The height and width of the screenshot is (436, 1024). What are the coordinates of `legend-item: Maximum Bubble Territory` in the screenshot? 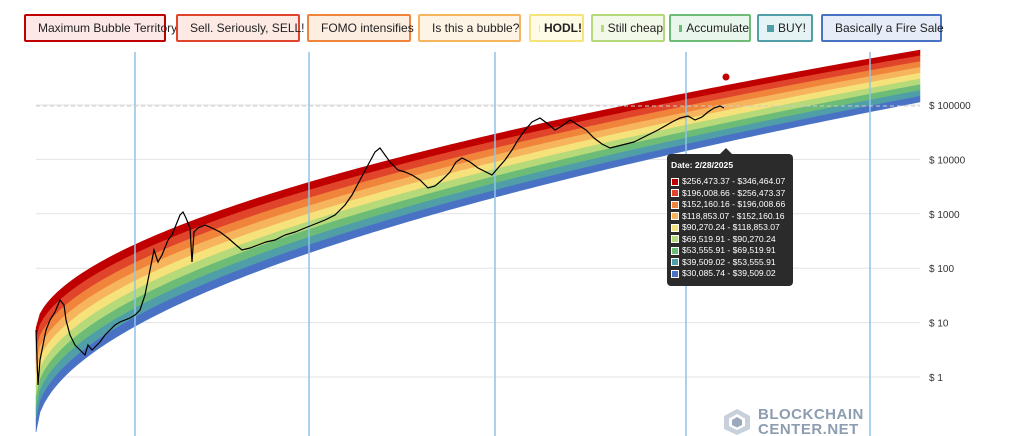 It's located at (100, 28).